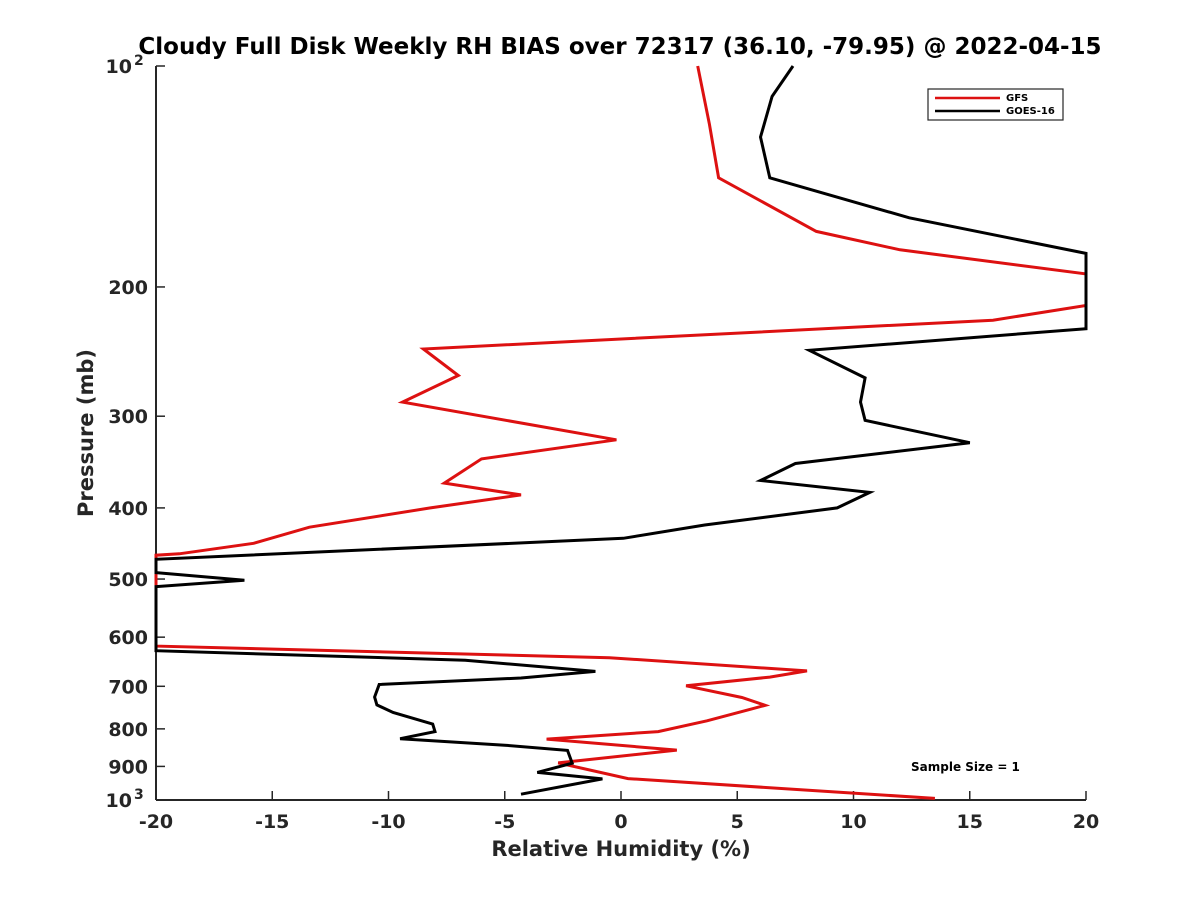  What do you see at coordinates (272, 822) in the screenshot?
I see `x-tick-label: -15` at bounding box center [272, 822].